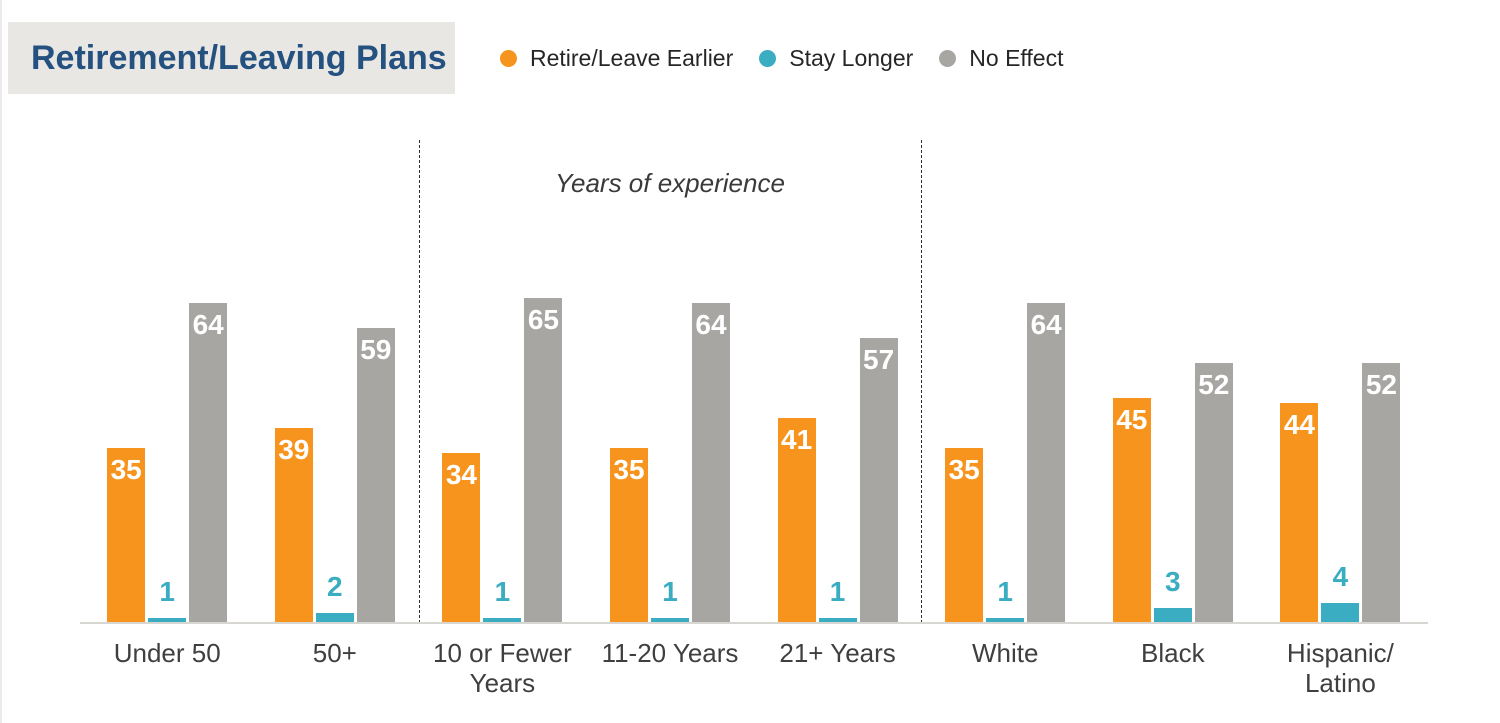 The image size is (1500, 723). I want to click on section-label-years-of-experience: Years of experience, so click(670, 183).